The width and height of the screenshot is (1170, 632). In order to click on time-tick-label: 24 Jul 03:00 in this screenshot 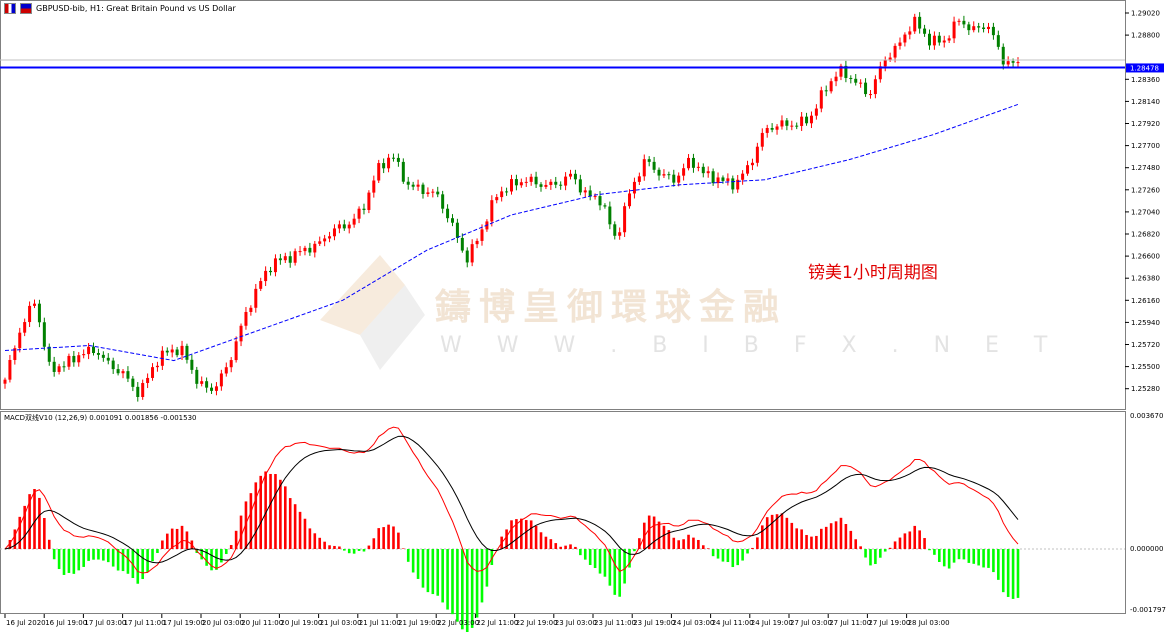, I will do `click(693, 623)`.